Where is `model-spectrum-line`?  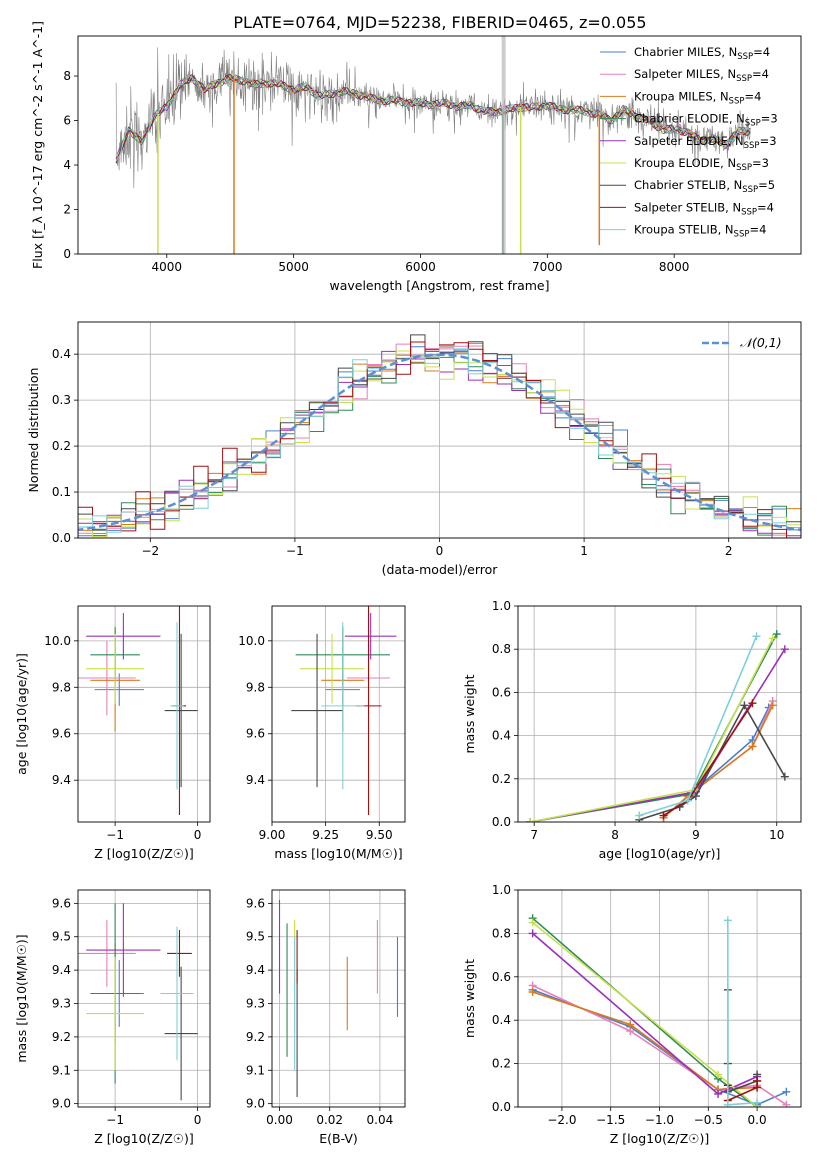 model-spectrum-line is located at coordinates (433, 118).